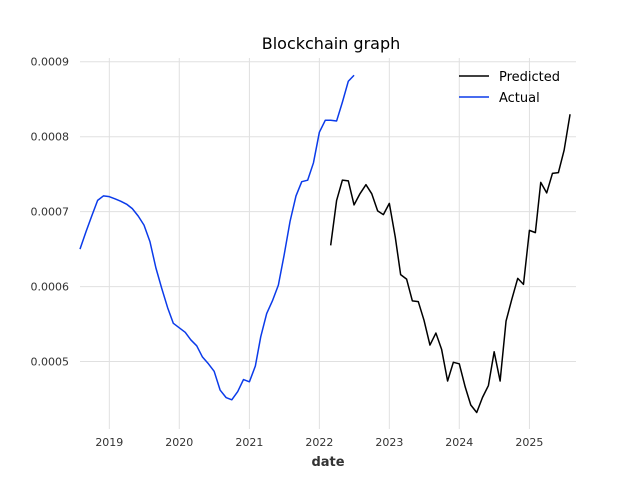 The image size is (640, 480). Describe the element at coordinates (519, 98) in the screenshot. I see `legend-label-actual: Actual` at that location.